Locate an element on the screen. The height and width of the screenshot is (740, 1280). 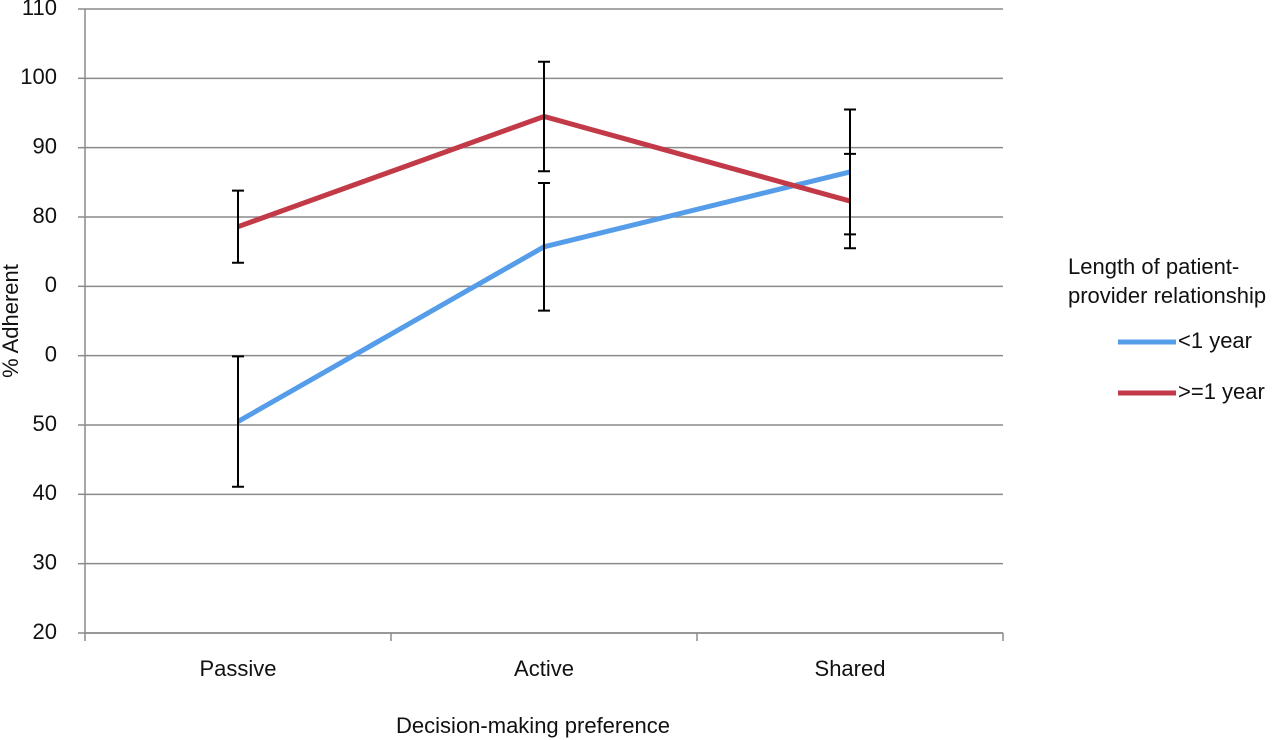
y-tick-label: 30 is located at coordinates (45, 561).